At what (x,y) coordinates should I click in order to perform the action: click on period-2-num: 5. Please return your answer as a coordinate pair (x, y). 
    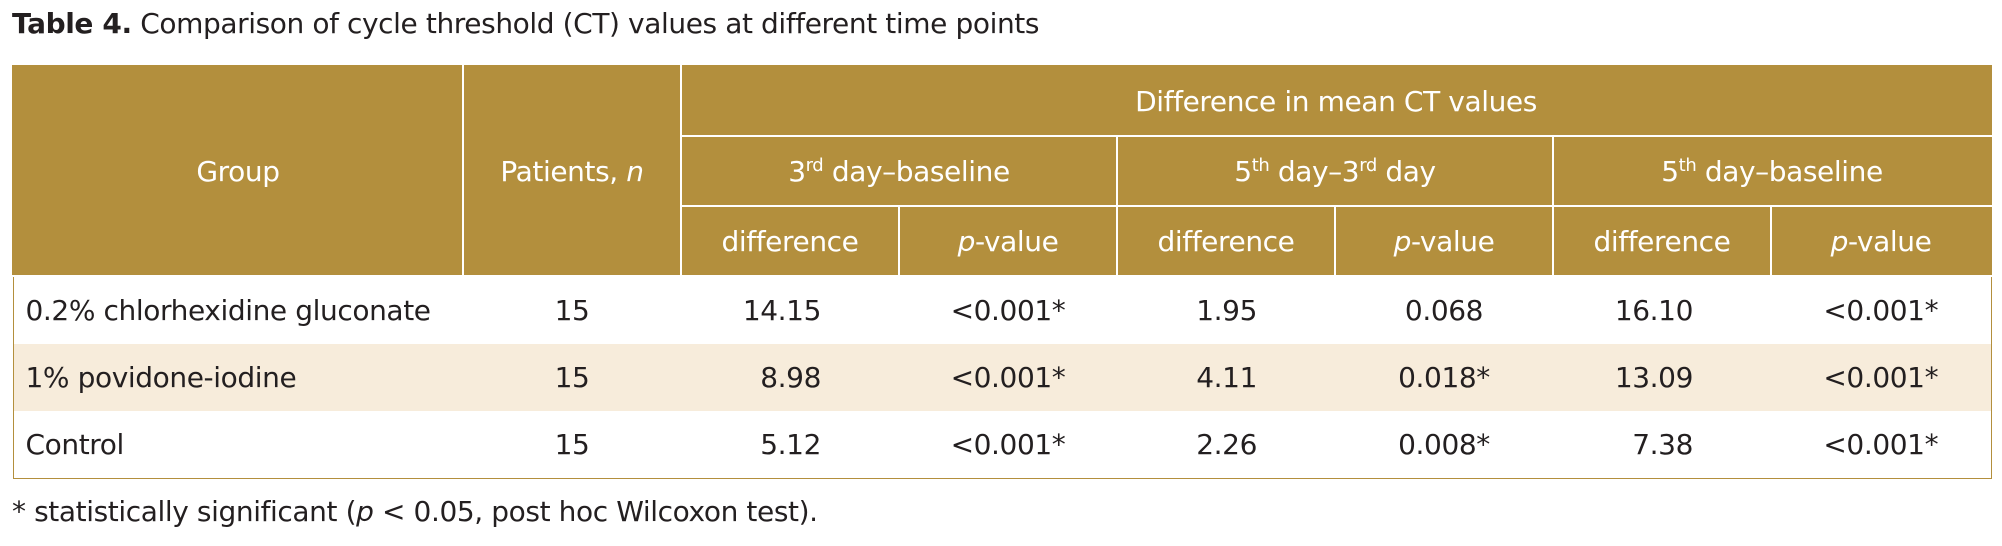
    Looking at the image, I should click on (1243, 171).